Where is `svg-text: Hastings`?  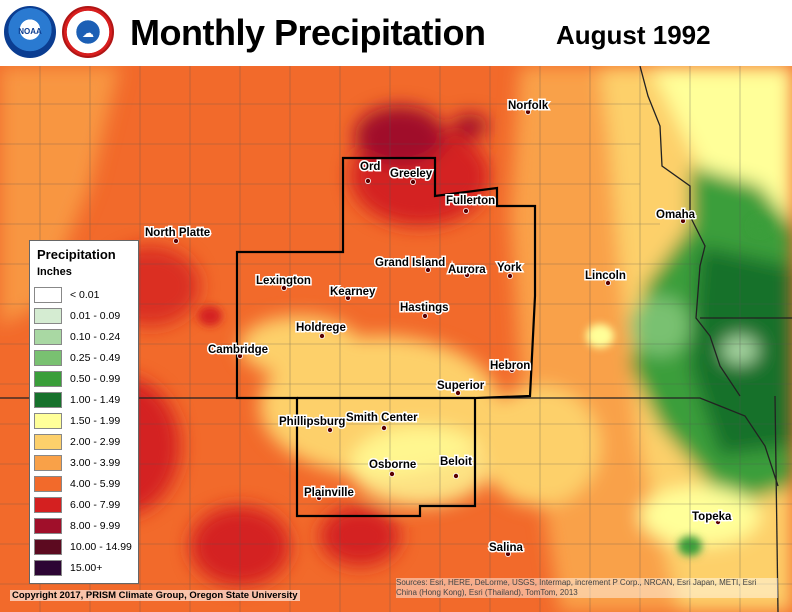 svg-text: Hastings is located at coordinates (424, 308).